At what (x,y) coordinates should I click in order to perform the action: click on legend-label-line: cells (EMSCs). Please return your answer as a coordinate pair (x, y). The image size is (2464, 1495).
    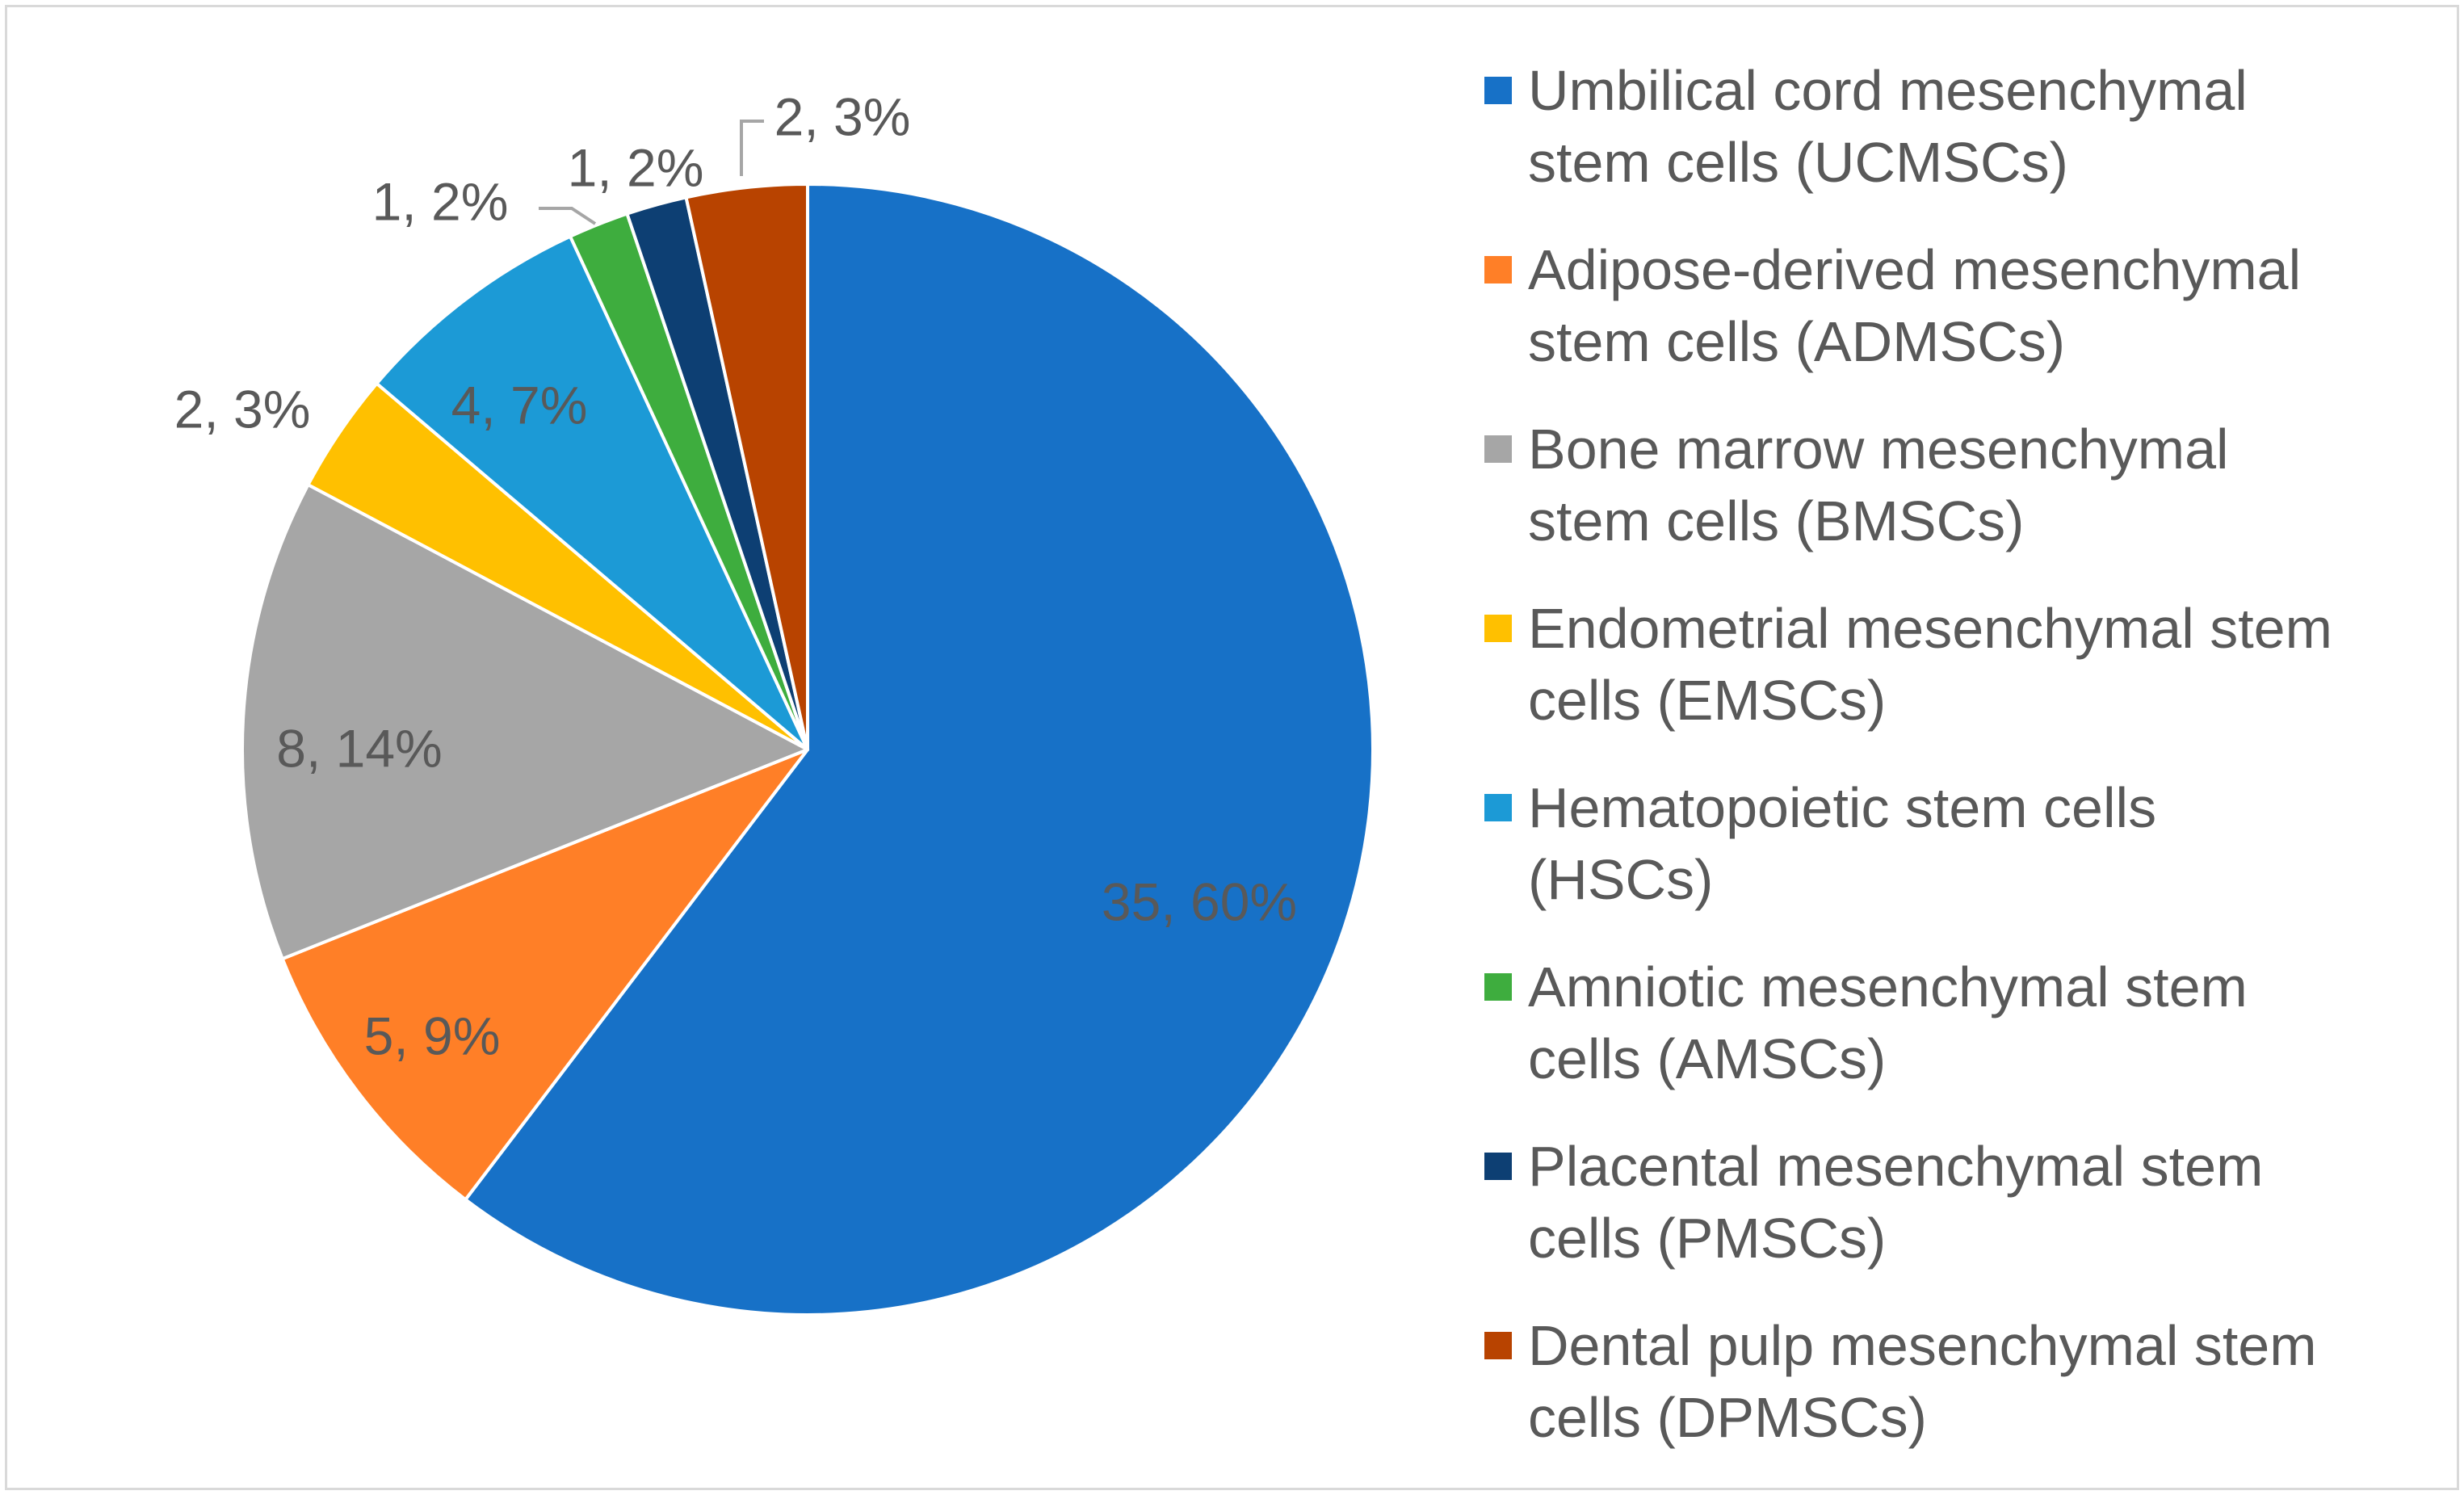
    Looking at the image, I should click on (1707, 700).